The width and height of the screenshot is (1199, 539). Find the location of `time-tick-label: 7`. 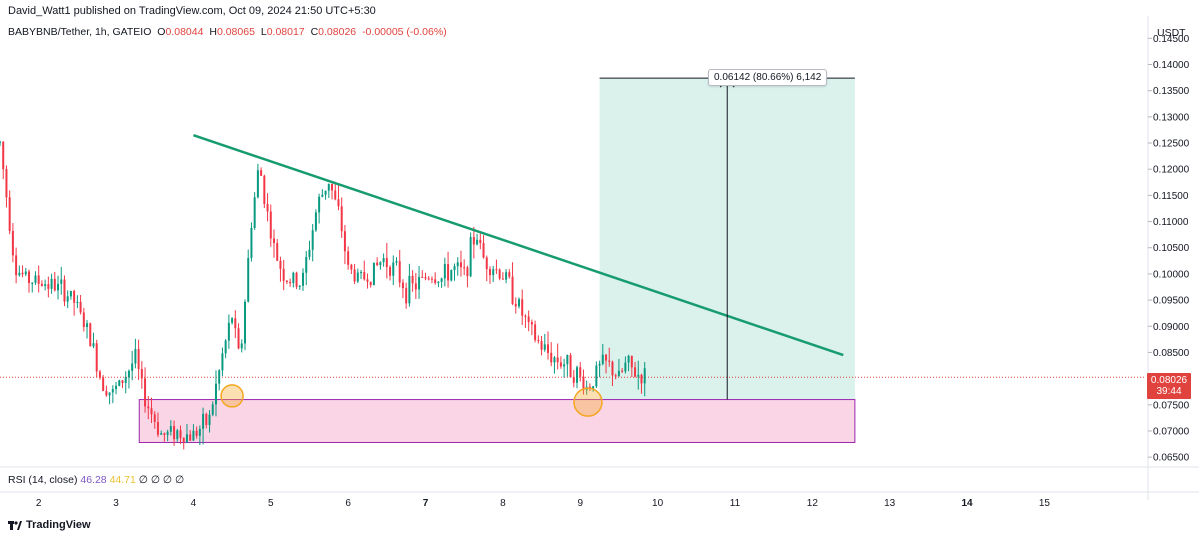

time-tick-label: 7 is located at coordinates (426, 503).